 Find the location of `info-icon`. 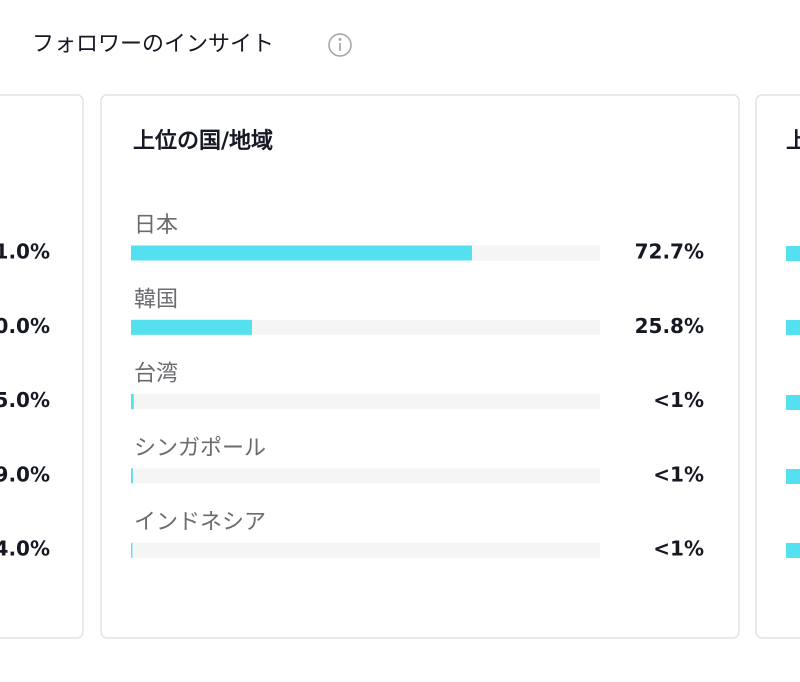

info-icon is located at coordinates (340, 45).